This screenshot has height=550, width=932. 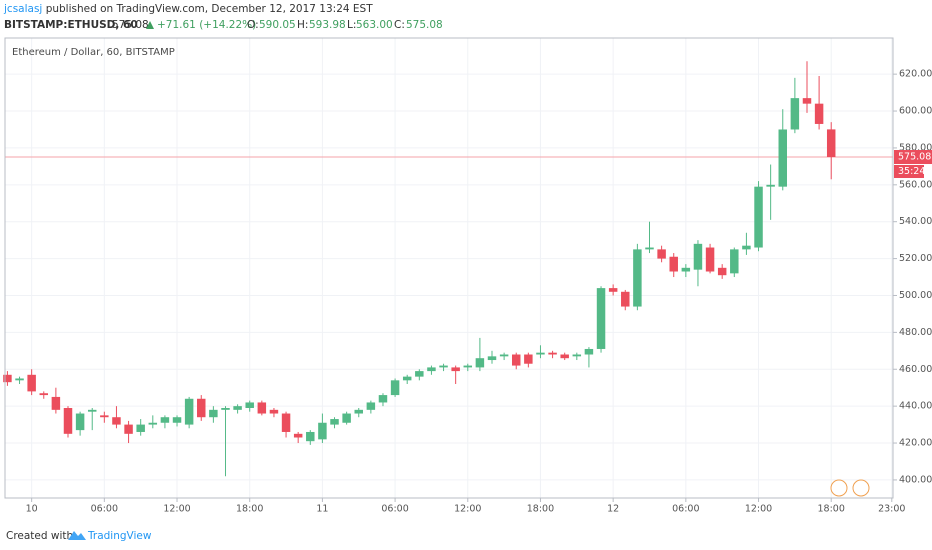 I want to click on y-tick-label: 440.00, so click(x=915, y=406).